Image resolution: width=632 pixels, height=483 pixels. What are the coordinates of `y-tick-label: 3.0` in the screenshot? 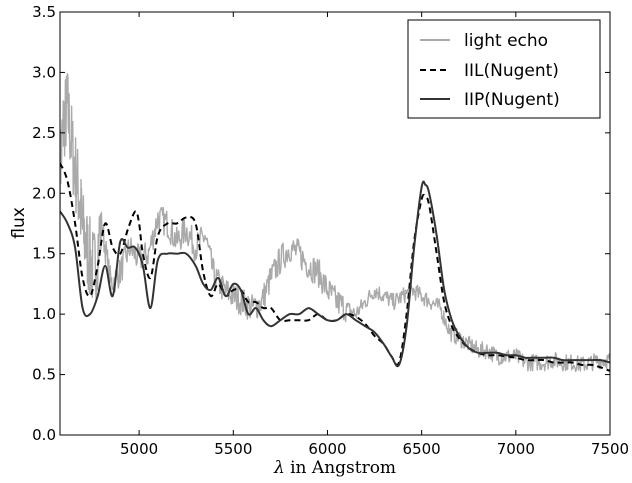 It's located at (44, 72).